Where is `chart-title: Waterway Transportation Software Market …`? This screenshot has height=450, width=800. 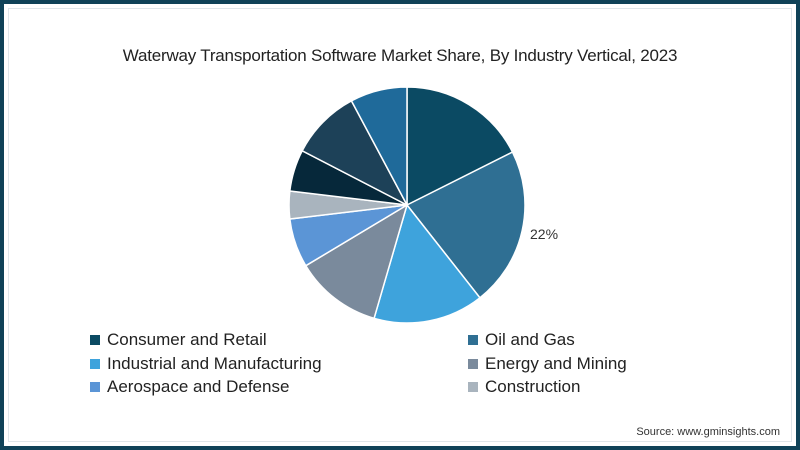
chart-title: Waterway Transportation Software Market … is located at coordinates (400, 55).